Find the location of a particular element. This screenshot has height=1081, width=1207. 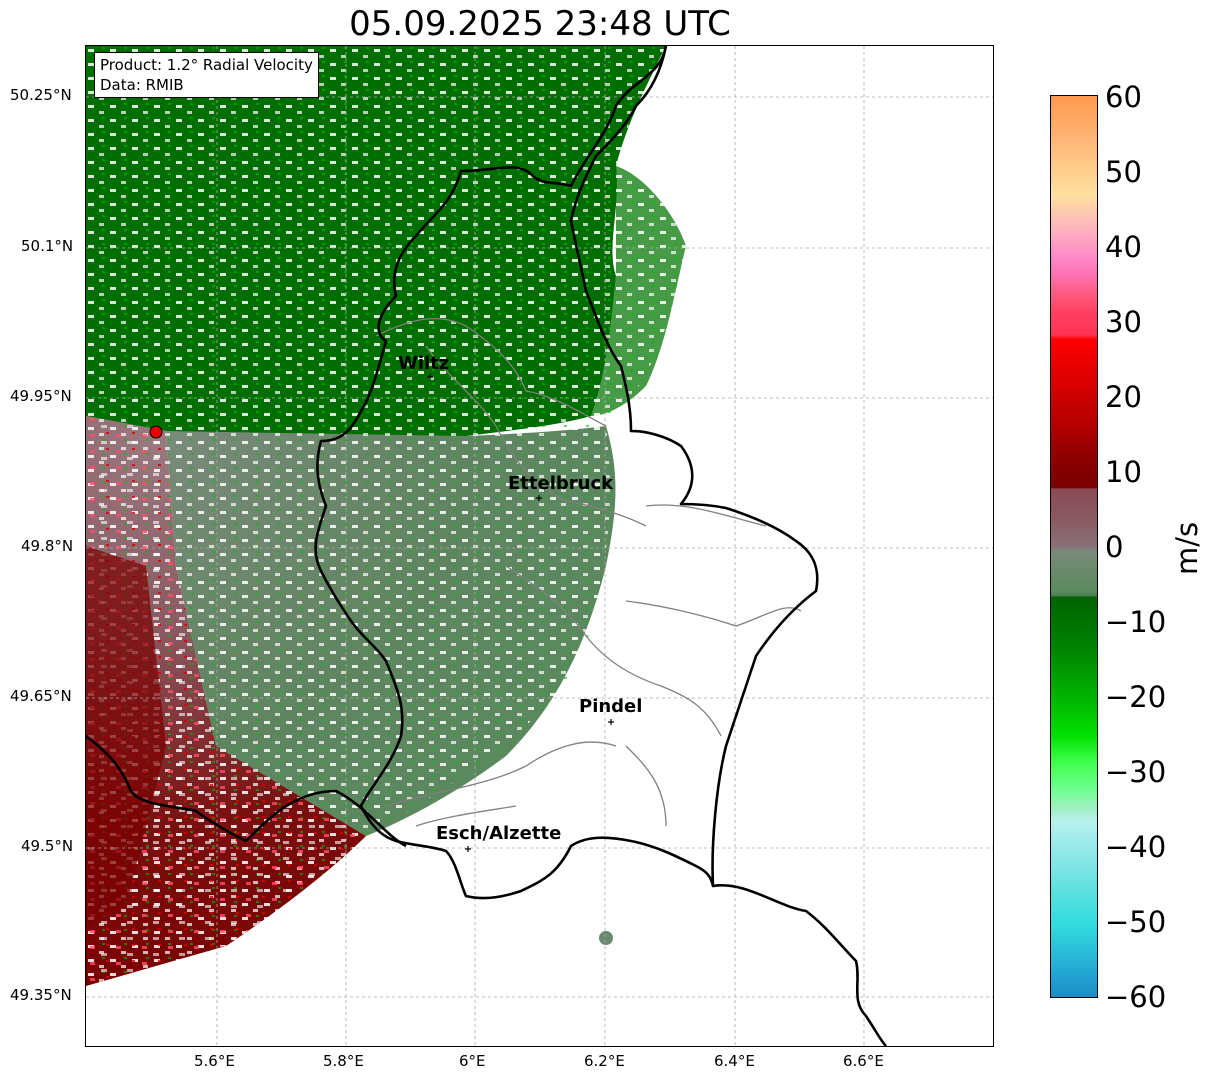

lon-tick-label: 6.2°E is located at coordinates (604, 1061).